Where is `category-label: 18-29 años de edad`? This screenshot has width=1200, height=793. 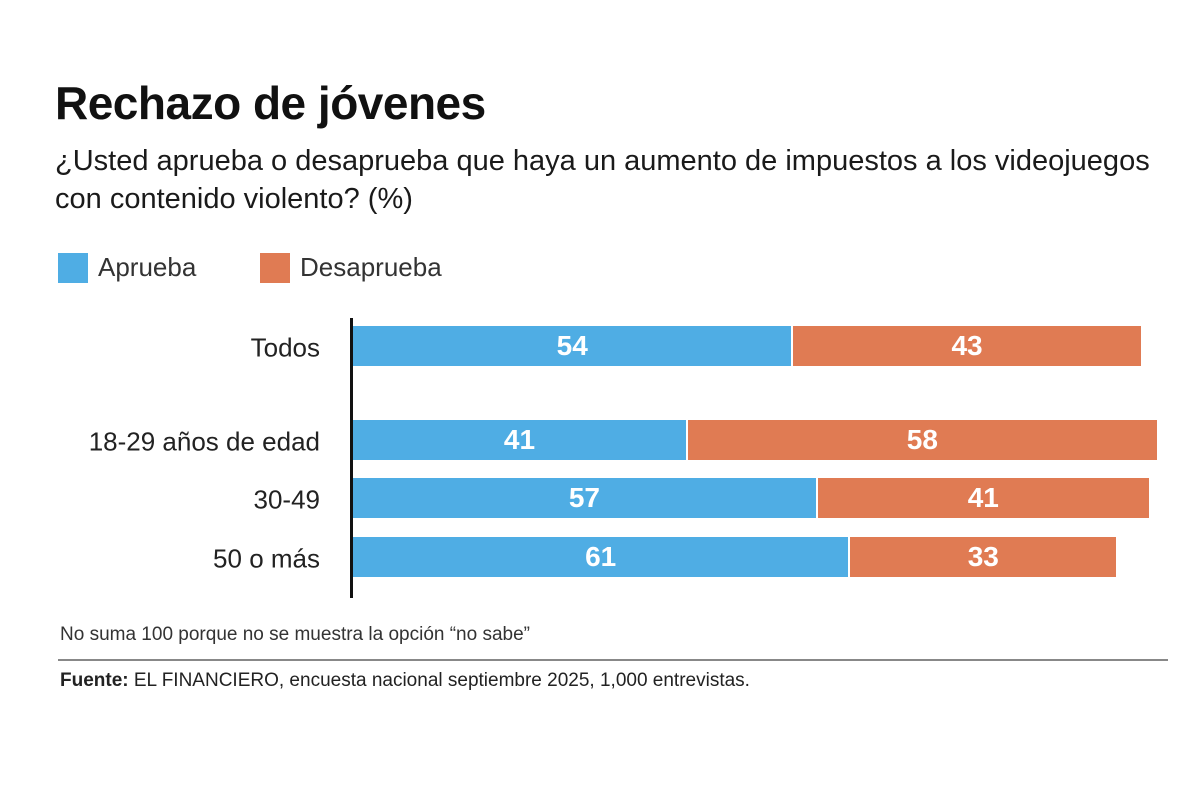 category-label: 18-29 años de edad is located at coordinates (204, 441).